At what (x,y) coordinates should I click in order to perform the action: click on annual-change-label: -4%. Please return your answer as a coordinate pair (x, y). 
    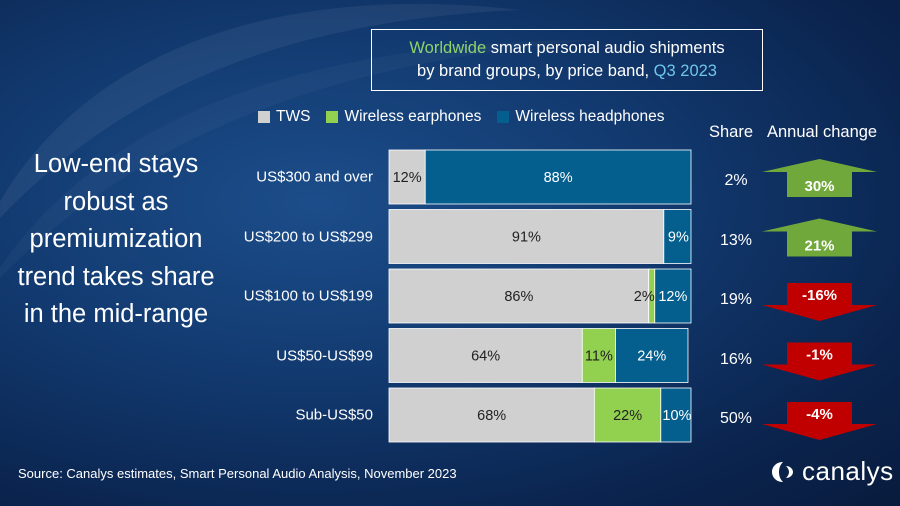
    Looking at the image, I should click on (819, 414).